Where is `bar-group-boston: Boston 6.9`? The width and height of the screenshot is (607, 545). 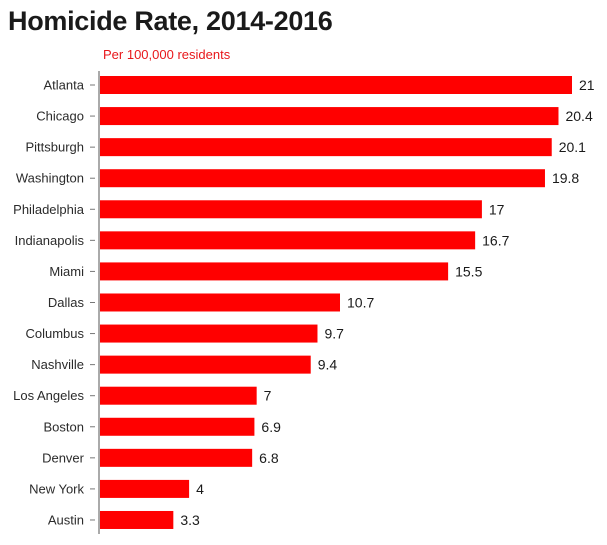
bar-group-boston: Boston 6.9 is located at coordinates (162, 426).